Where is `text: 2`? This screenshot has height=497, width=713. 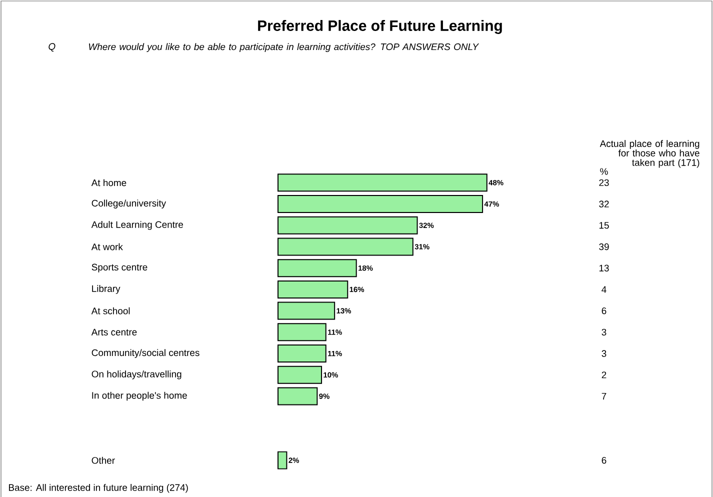 text: 2 is located at coordinates (604, 375).